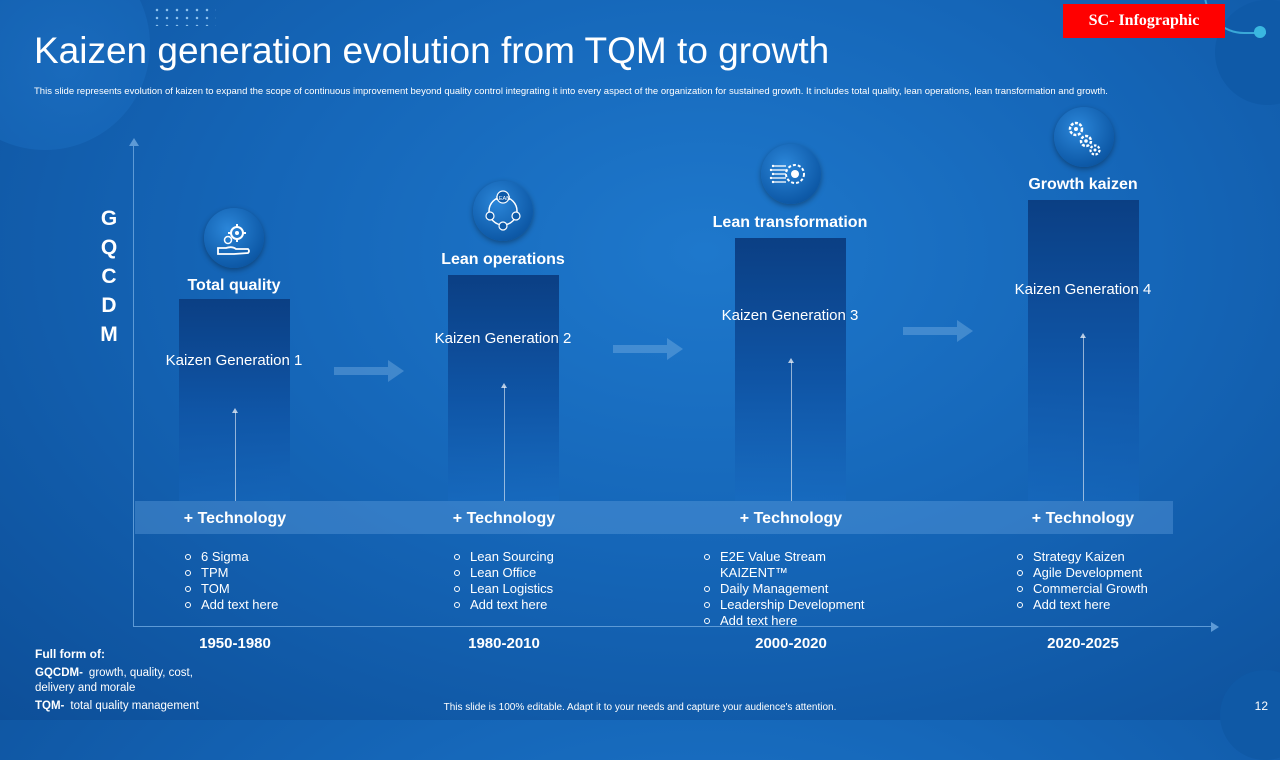 This screenshot has height=760, width=1280. I want to click on generation-3-label: Kaizen Generation 3, so click(790, 315).